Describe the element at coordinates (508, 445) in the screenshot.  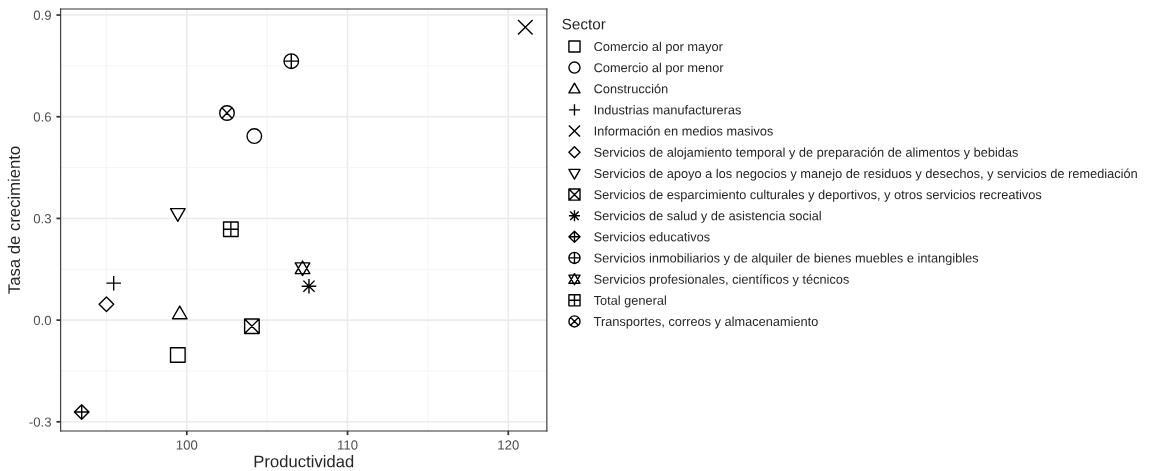
I see `x-tick-label: 120` at that location.